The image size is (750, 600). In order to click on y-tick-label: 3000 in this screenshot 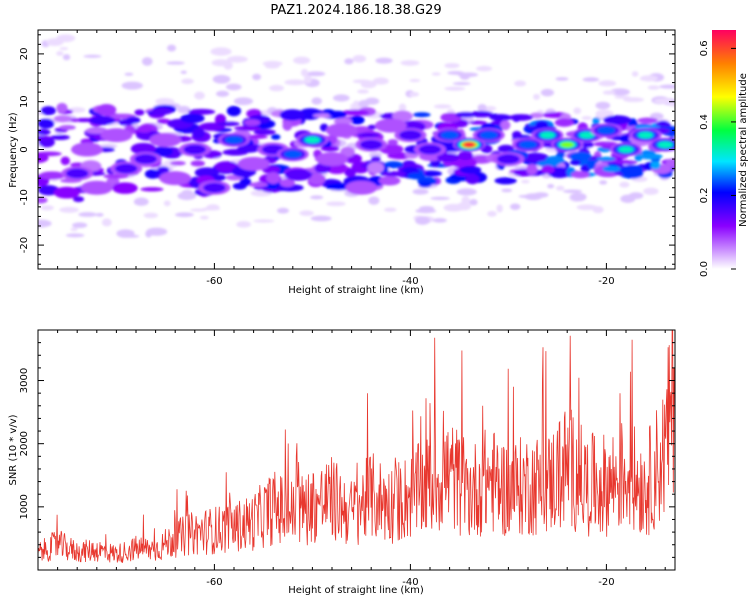, I will do `click(24, 380)`.